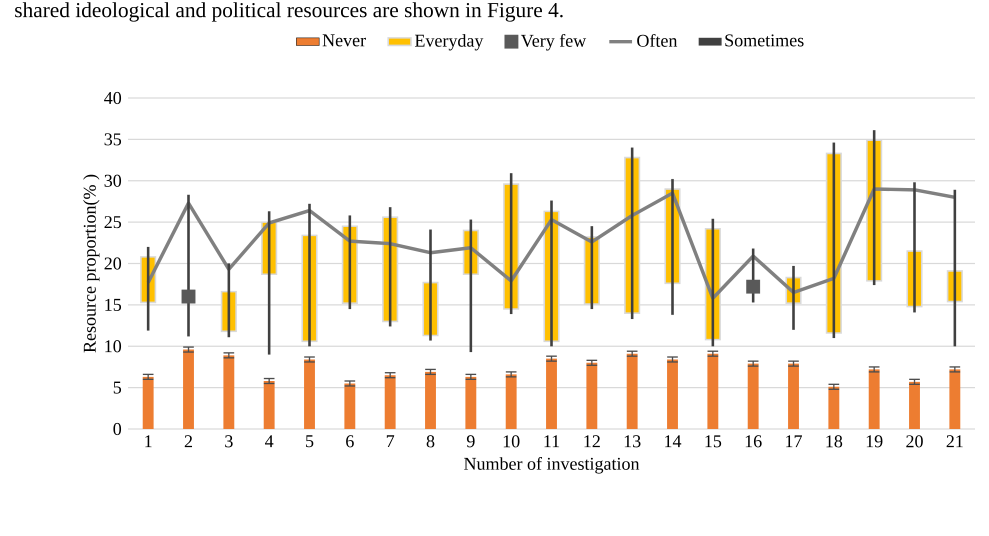  What do you see at coordinates (113, 98) in the screenshot?
I see `y-tick-label: 40` at bounding box center [113, 98].